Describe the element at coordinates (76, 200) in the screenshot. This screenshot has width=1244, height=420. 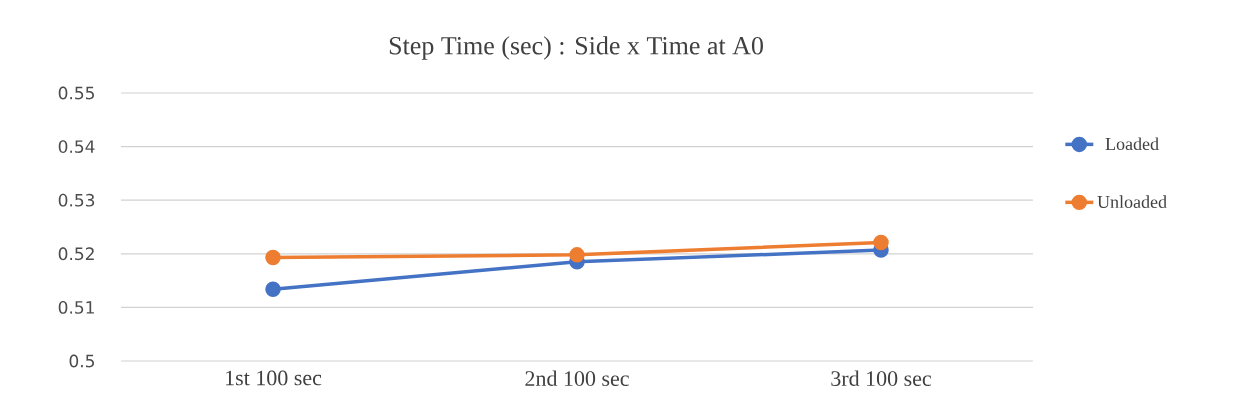
I see `y-tick-label: 0.53` at that location.